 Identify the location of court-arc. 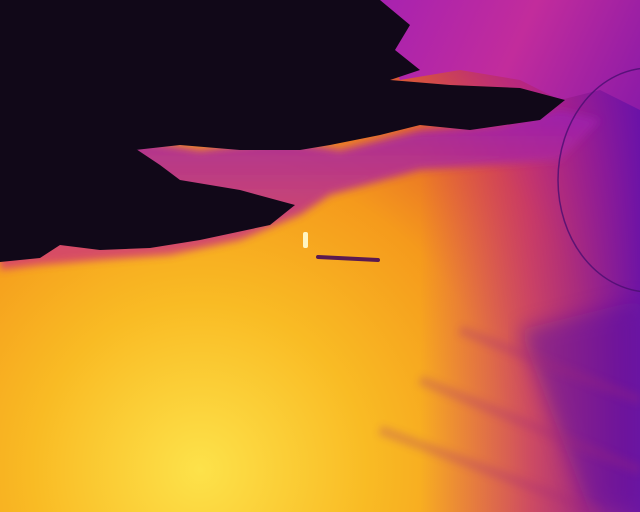
(598, 180).